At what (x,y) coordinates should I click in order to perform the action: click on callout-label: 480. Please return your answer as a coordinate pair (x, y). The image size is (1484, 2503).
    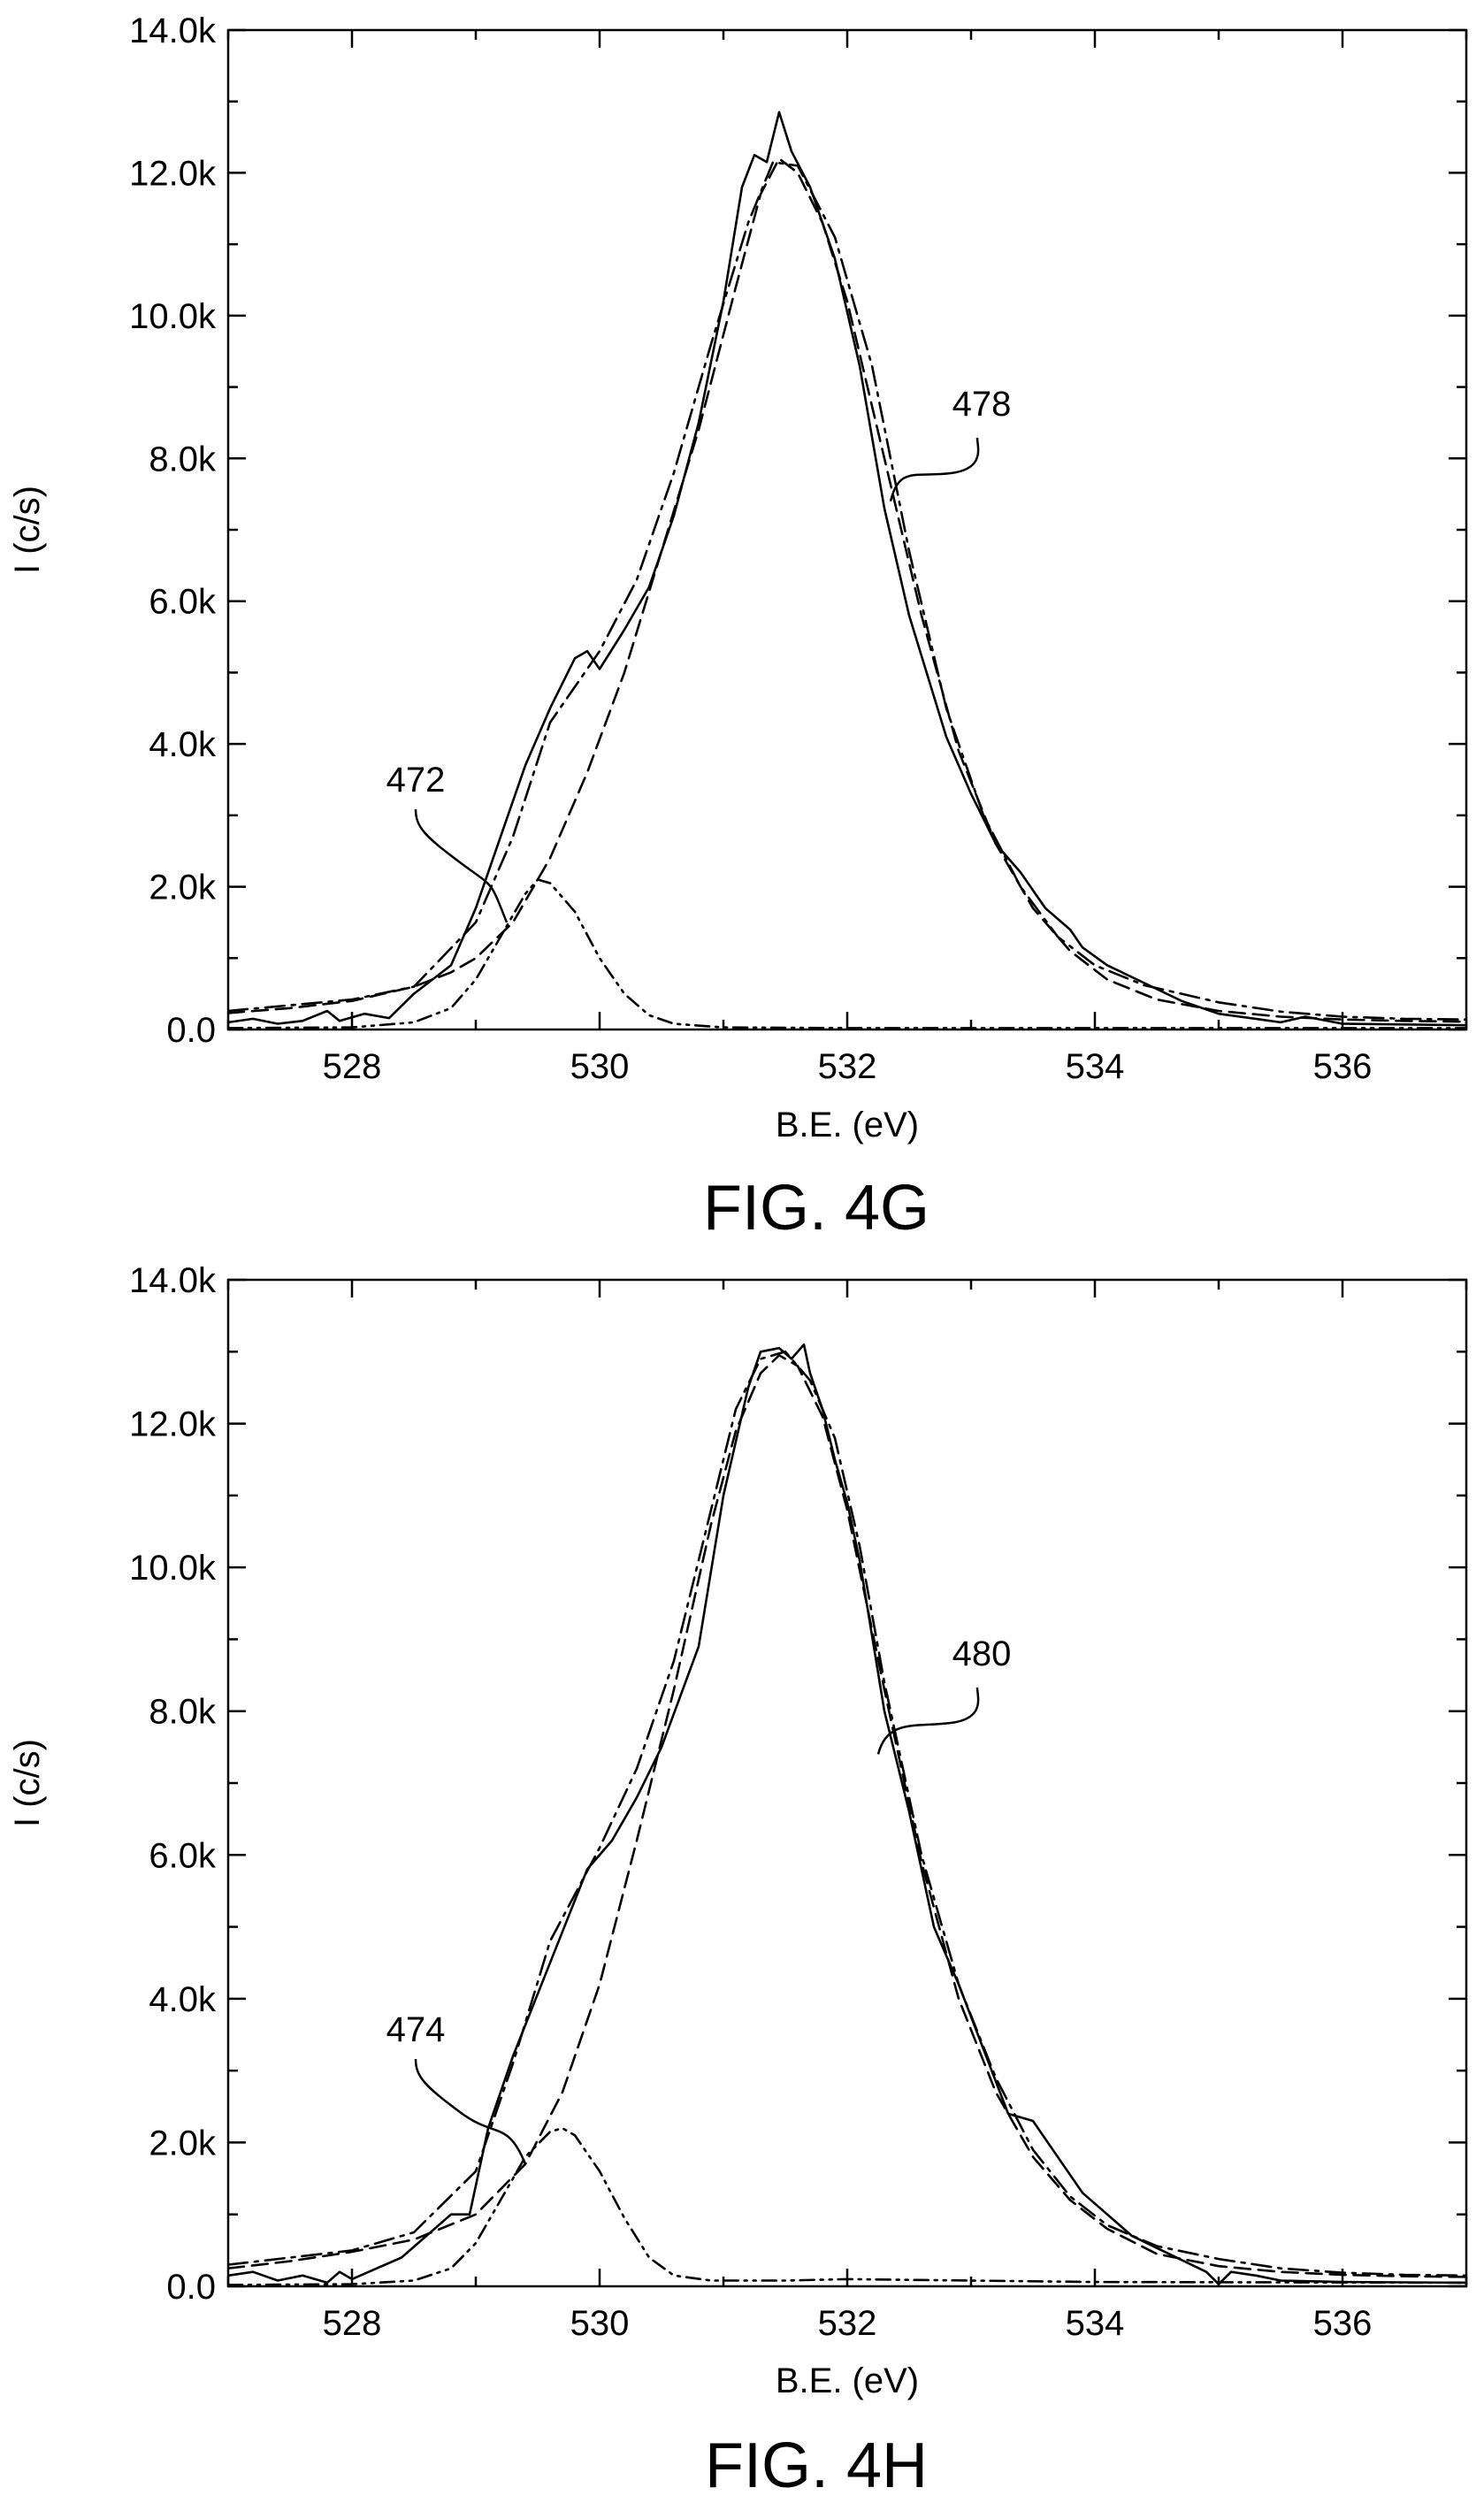
    Looking at the image, I should click on (982, 1653).